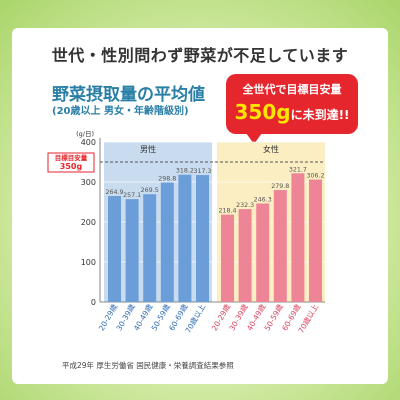 Image resolution: width=400 pixels, height=400 pixels. I want to click on callout-line1: 全世代で目標目安量, so click(292, 89).